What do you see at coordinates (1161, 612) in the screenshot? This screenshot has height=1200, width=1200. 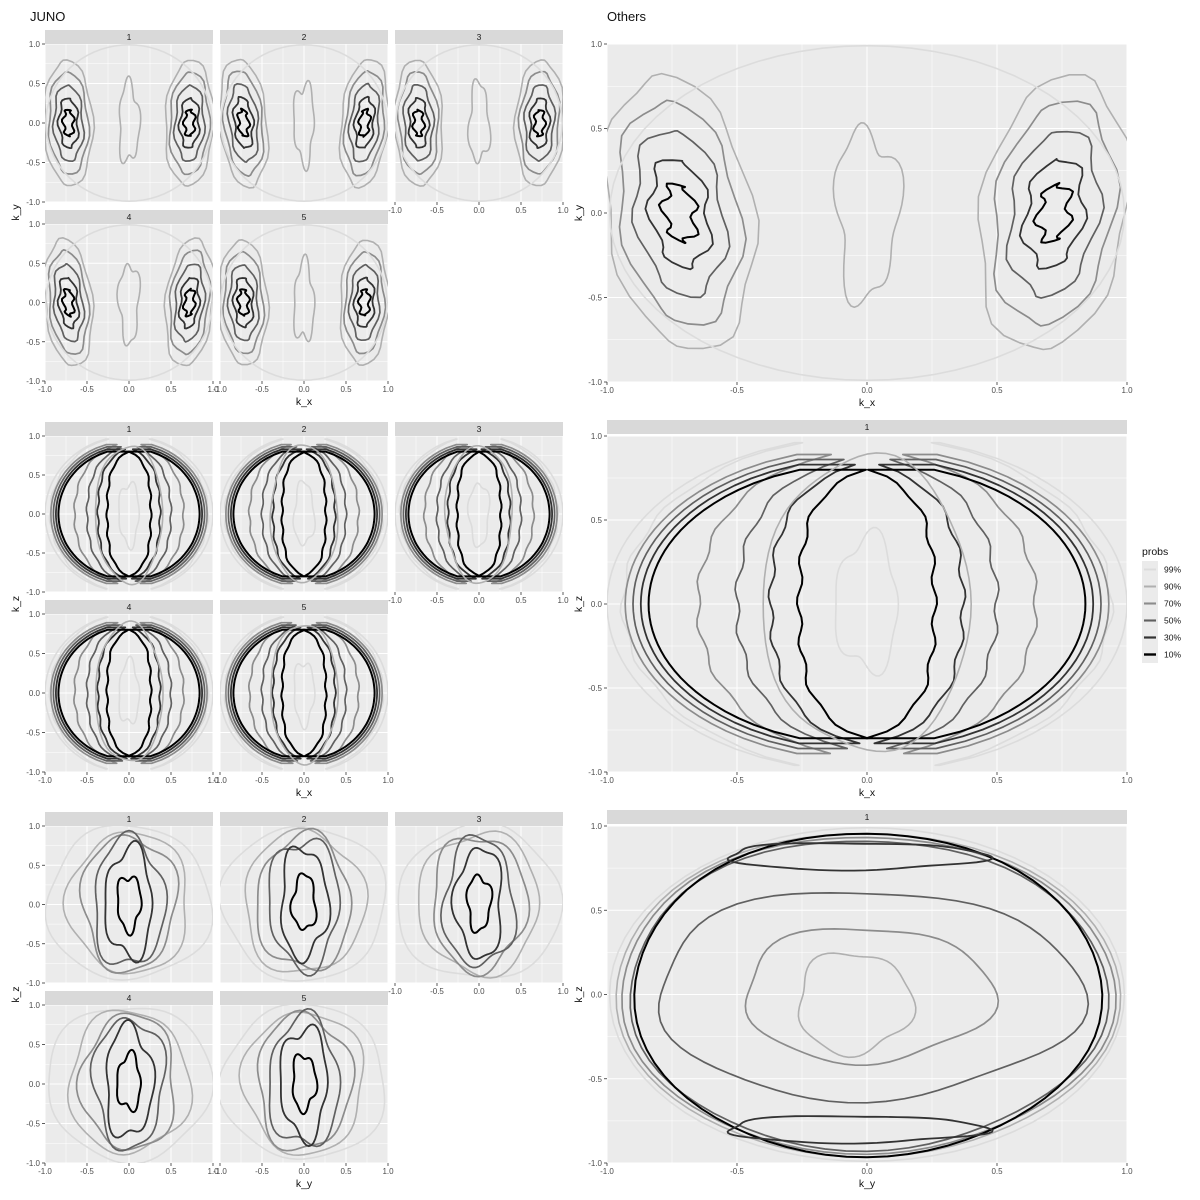 I see `legend-items: 99% 90% 70% 50% 30% 10%` at bounding box center [1161, 612].